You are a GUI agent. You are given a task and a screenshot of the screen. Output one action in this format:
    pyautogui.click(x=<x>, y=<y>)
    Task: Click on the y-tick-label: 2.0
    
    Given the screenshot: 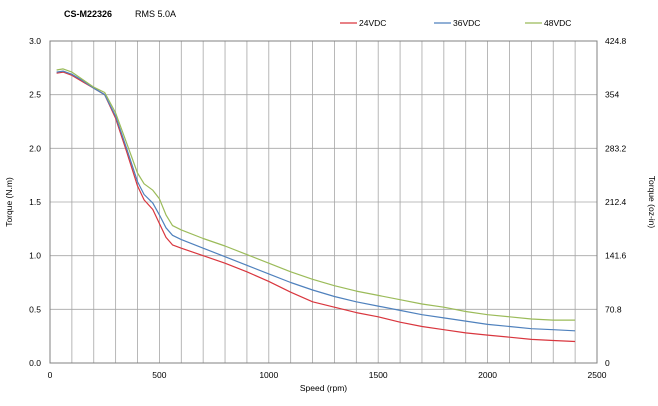 What is the action you would take?
    pyautogui.click(x=35, y=148)
    